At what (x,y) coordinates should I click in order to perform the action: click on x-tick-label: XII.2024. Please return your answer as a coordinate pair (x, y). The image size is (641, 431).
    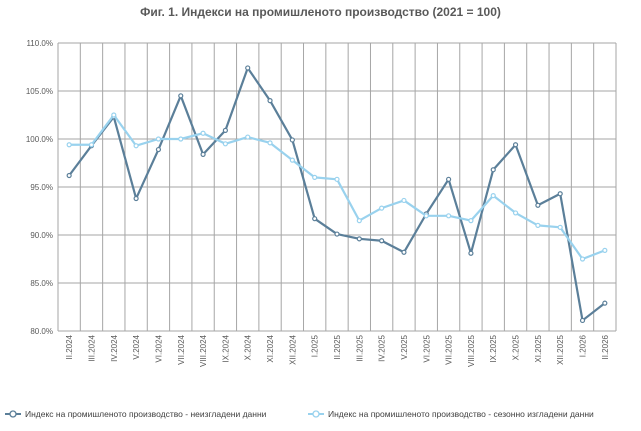
    Looking at the image, I should click on (292, 349).